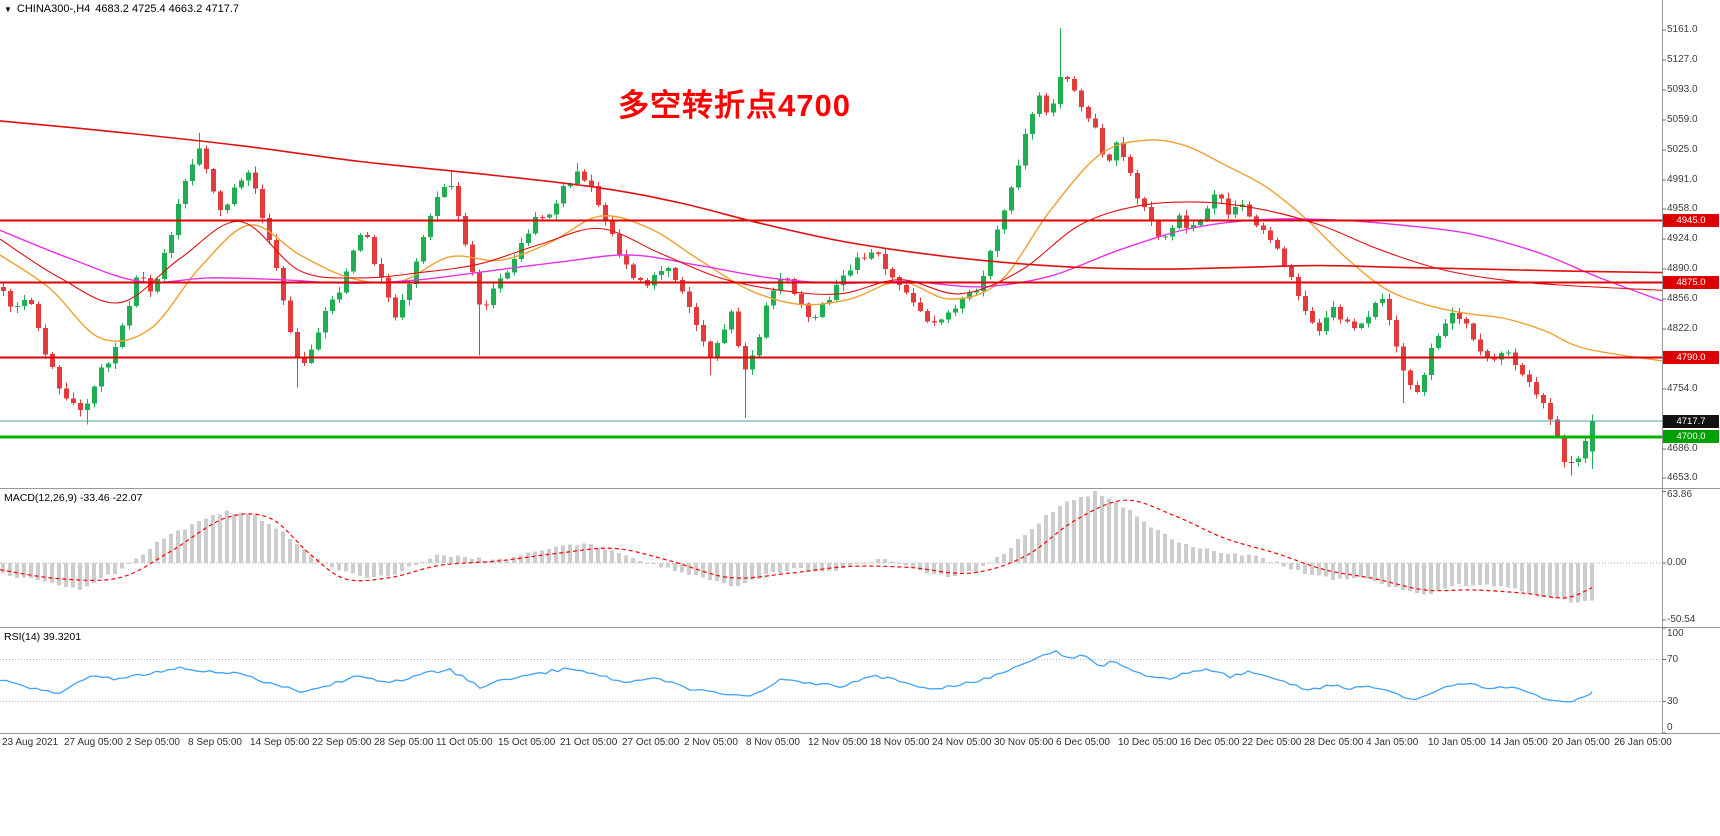 The image size is (1720, 836). What do you see at coordinates (93, 742) in the screenshot?
I see `date-tick-label: 27 Aug 05:00` at bounding box center [93, 742].